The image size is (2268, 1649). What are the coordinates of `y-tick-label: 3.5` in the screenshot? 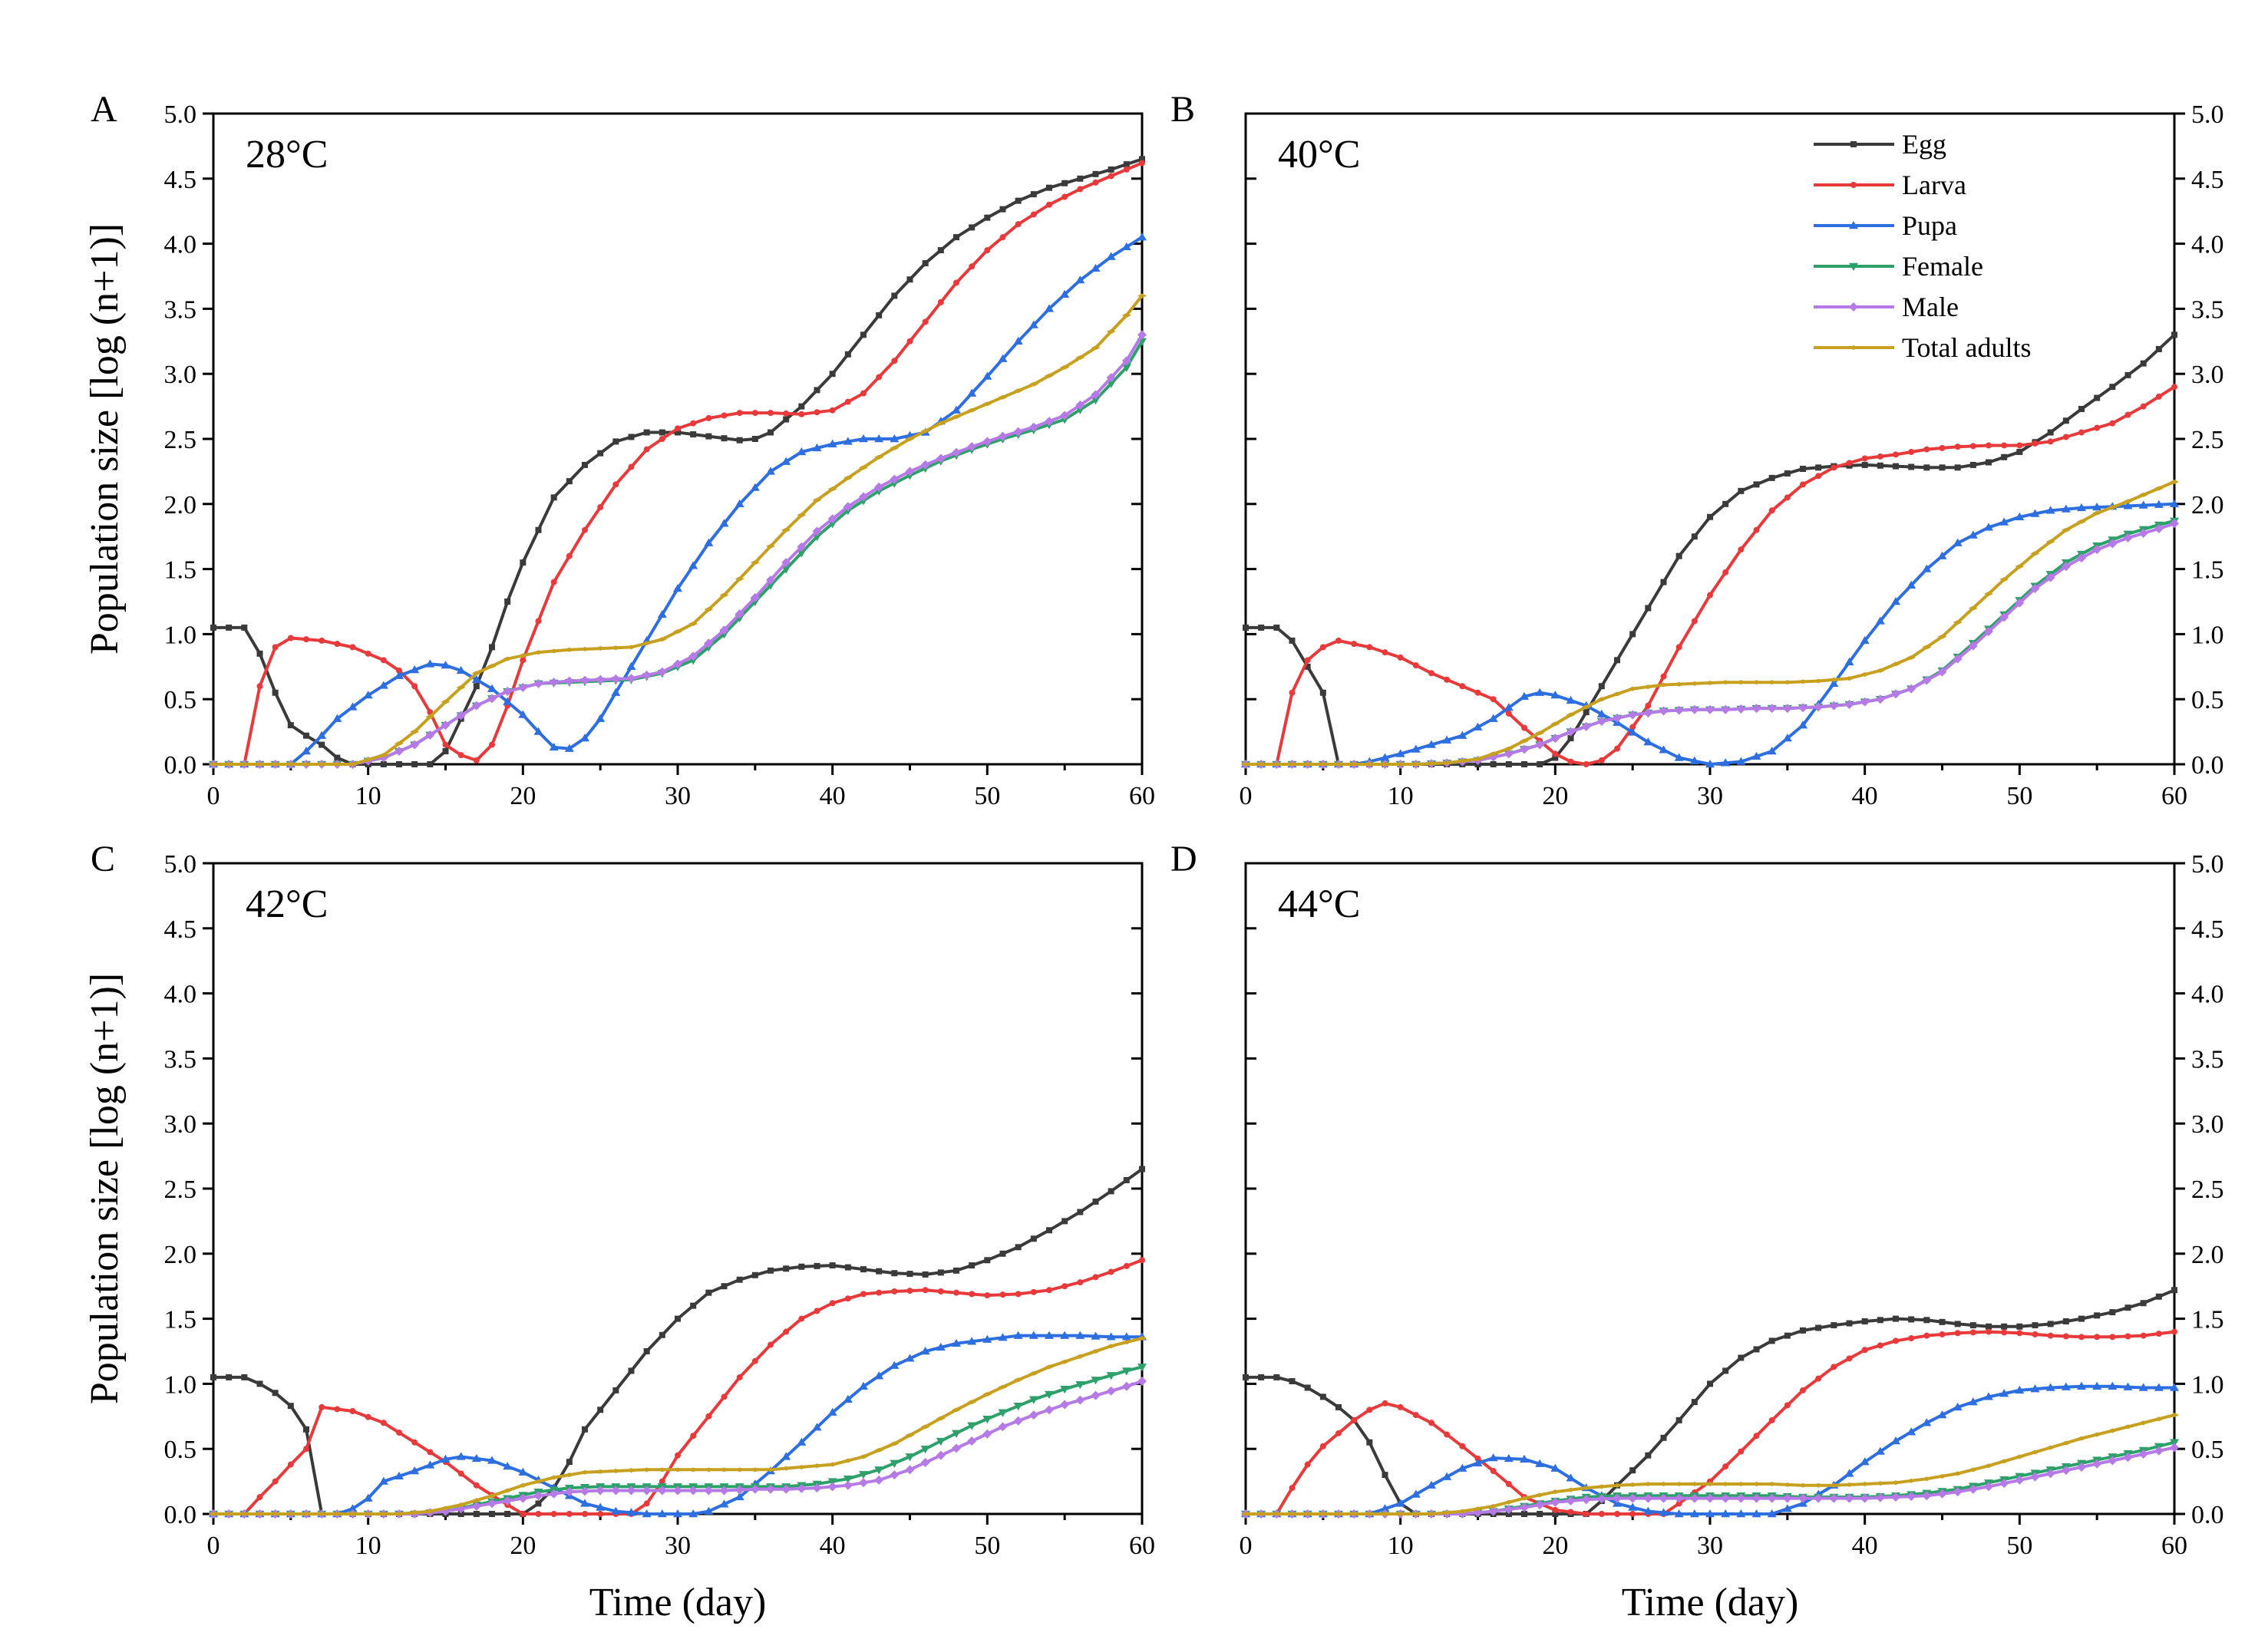 It's located at (180, 309).